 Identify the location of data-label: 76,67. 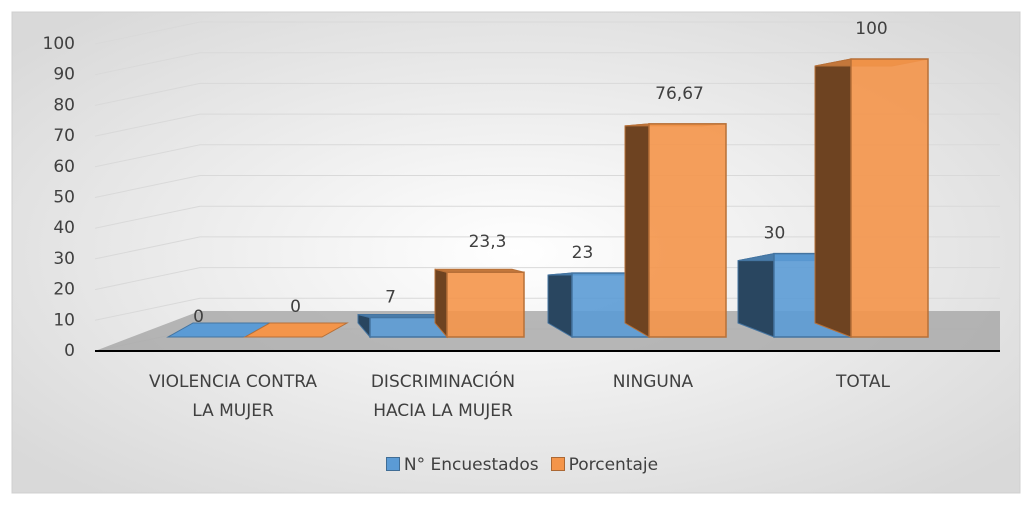
(679, 94).